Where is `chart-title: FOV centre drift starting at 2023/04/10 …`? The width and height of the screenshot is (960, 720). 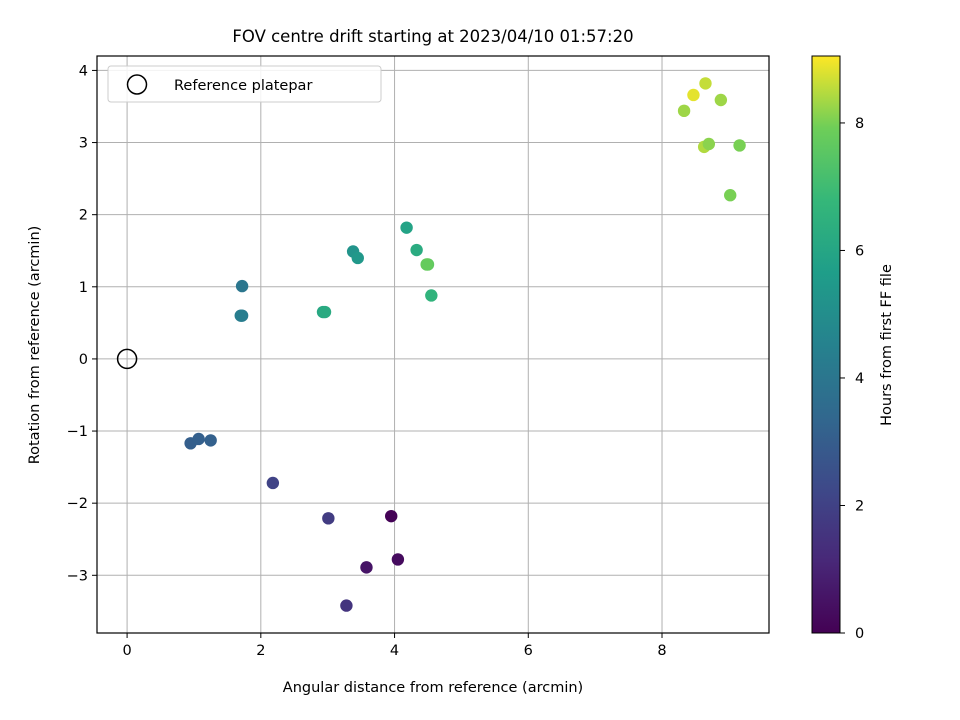 chart-title: FOV centre drift starting at 2023/04/10 … is located at coordinates (432, 36).